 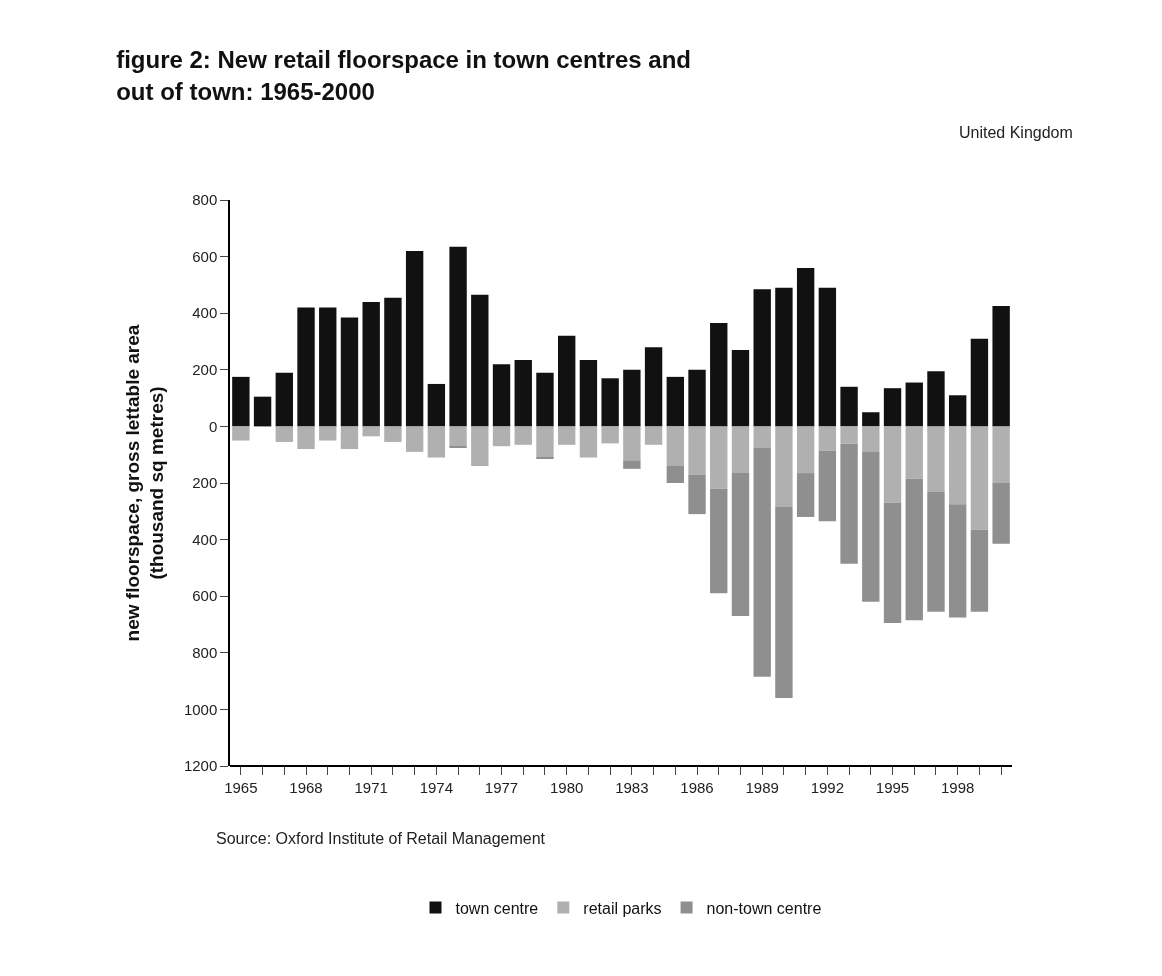 I want to click on chart-subtitle: United Kingdom, so click(x=1016, y=132).